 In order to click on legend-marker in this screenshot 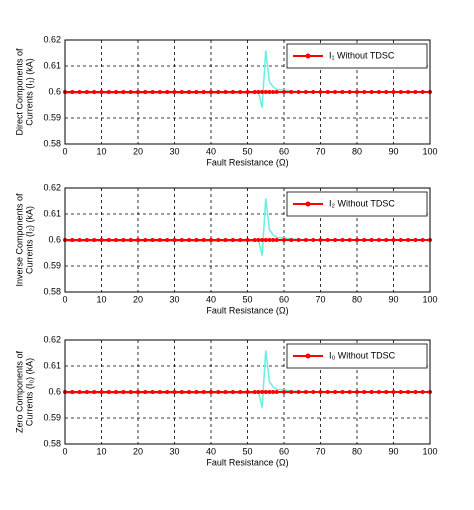, I will do `click(308, 56)`.